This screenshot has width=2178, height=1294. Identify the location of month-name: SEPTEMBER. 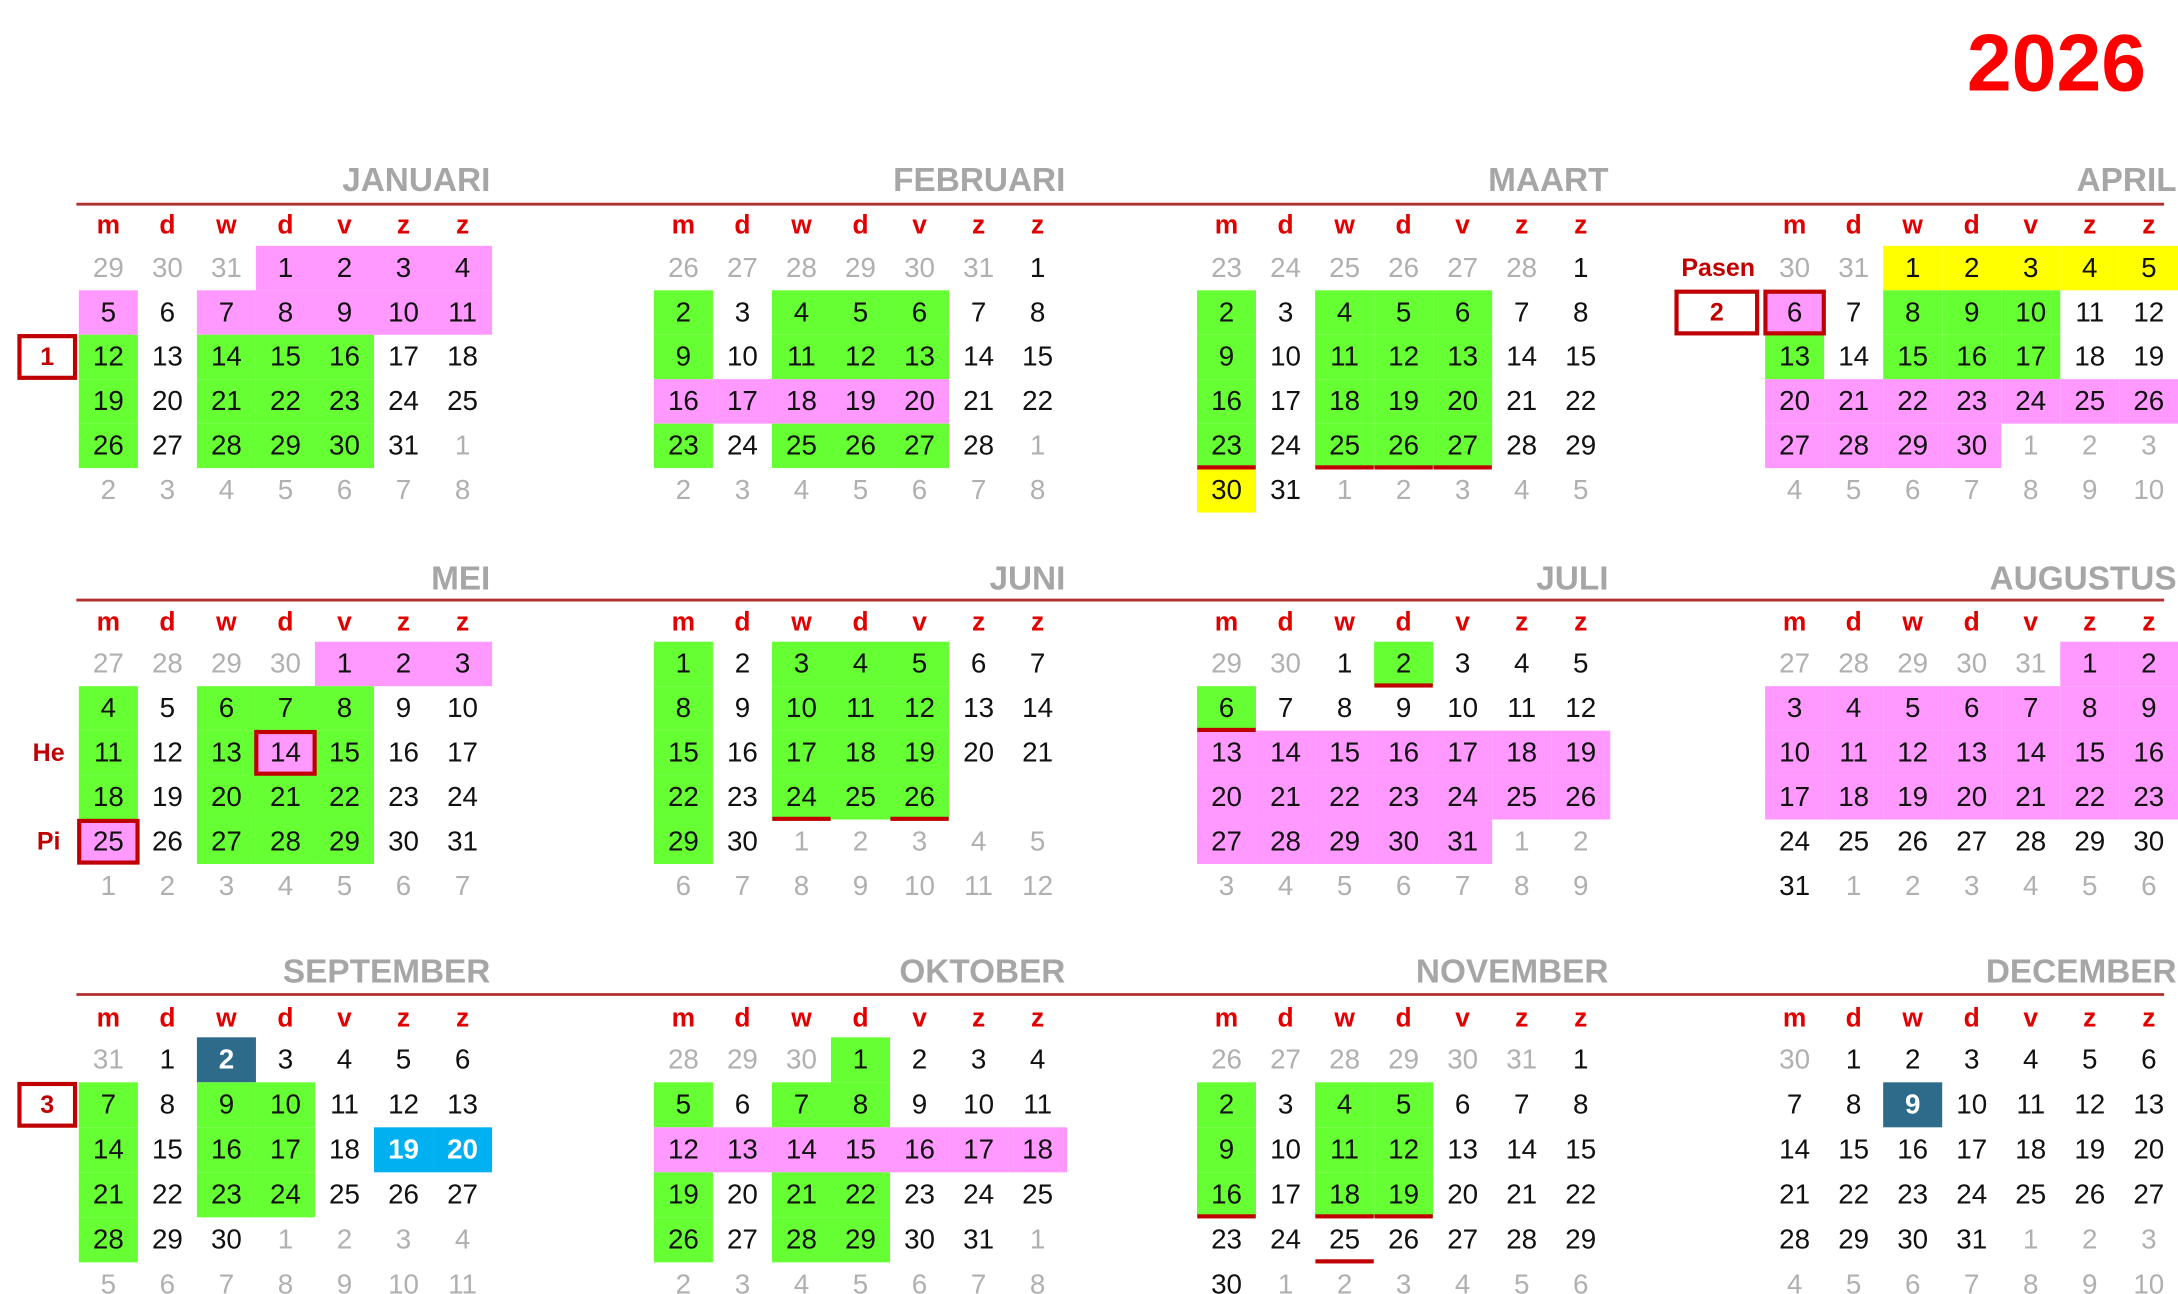
(386, 971).